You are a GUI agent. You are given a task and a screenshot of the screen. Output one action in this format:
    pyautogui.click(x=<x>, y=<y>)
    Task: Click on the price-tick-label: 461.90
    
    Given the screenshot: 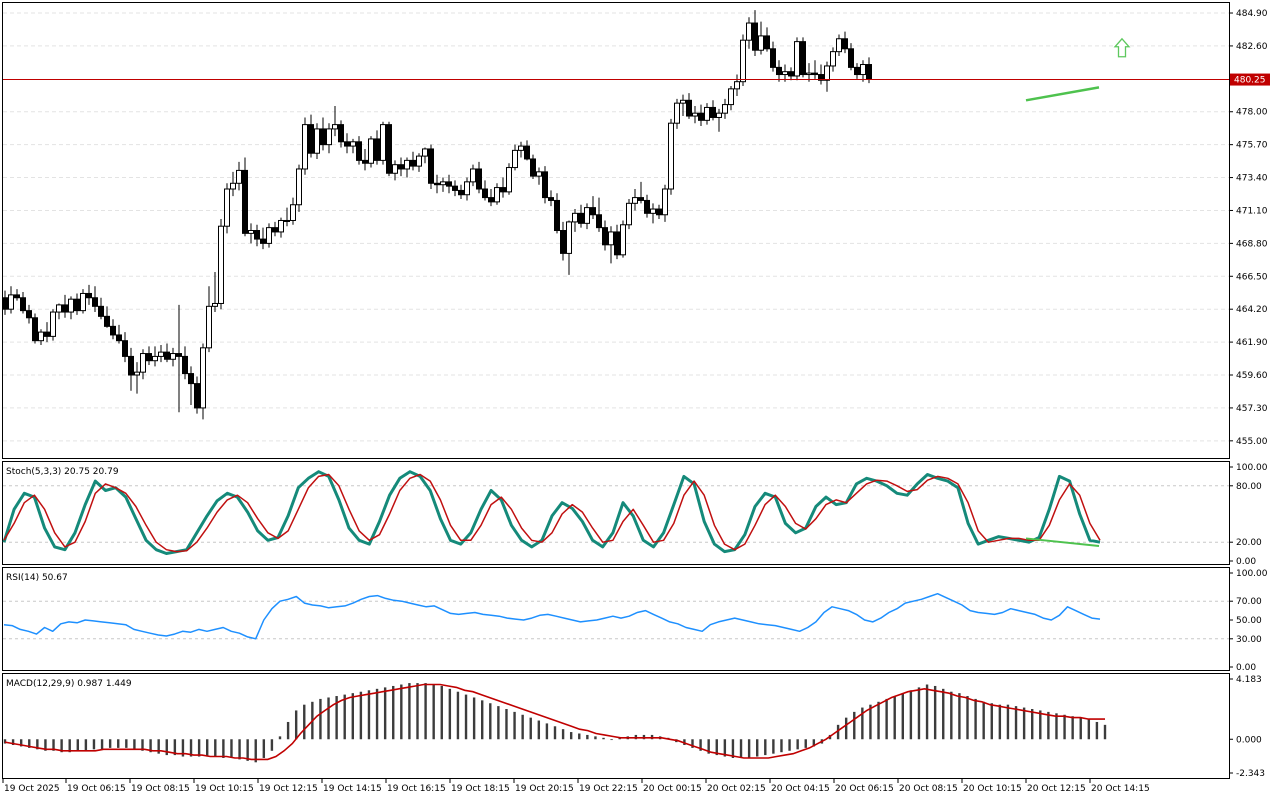 What is the action you would take?
    pyautogui.click(x=1252, y=343)
    